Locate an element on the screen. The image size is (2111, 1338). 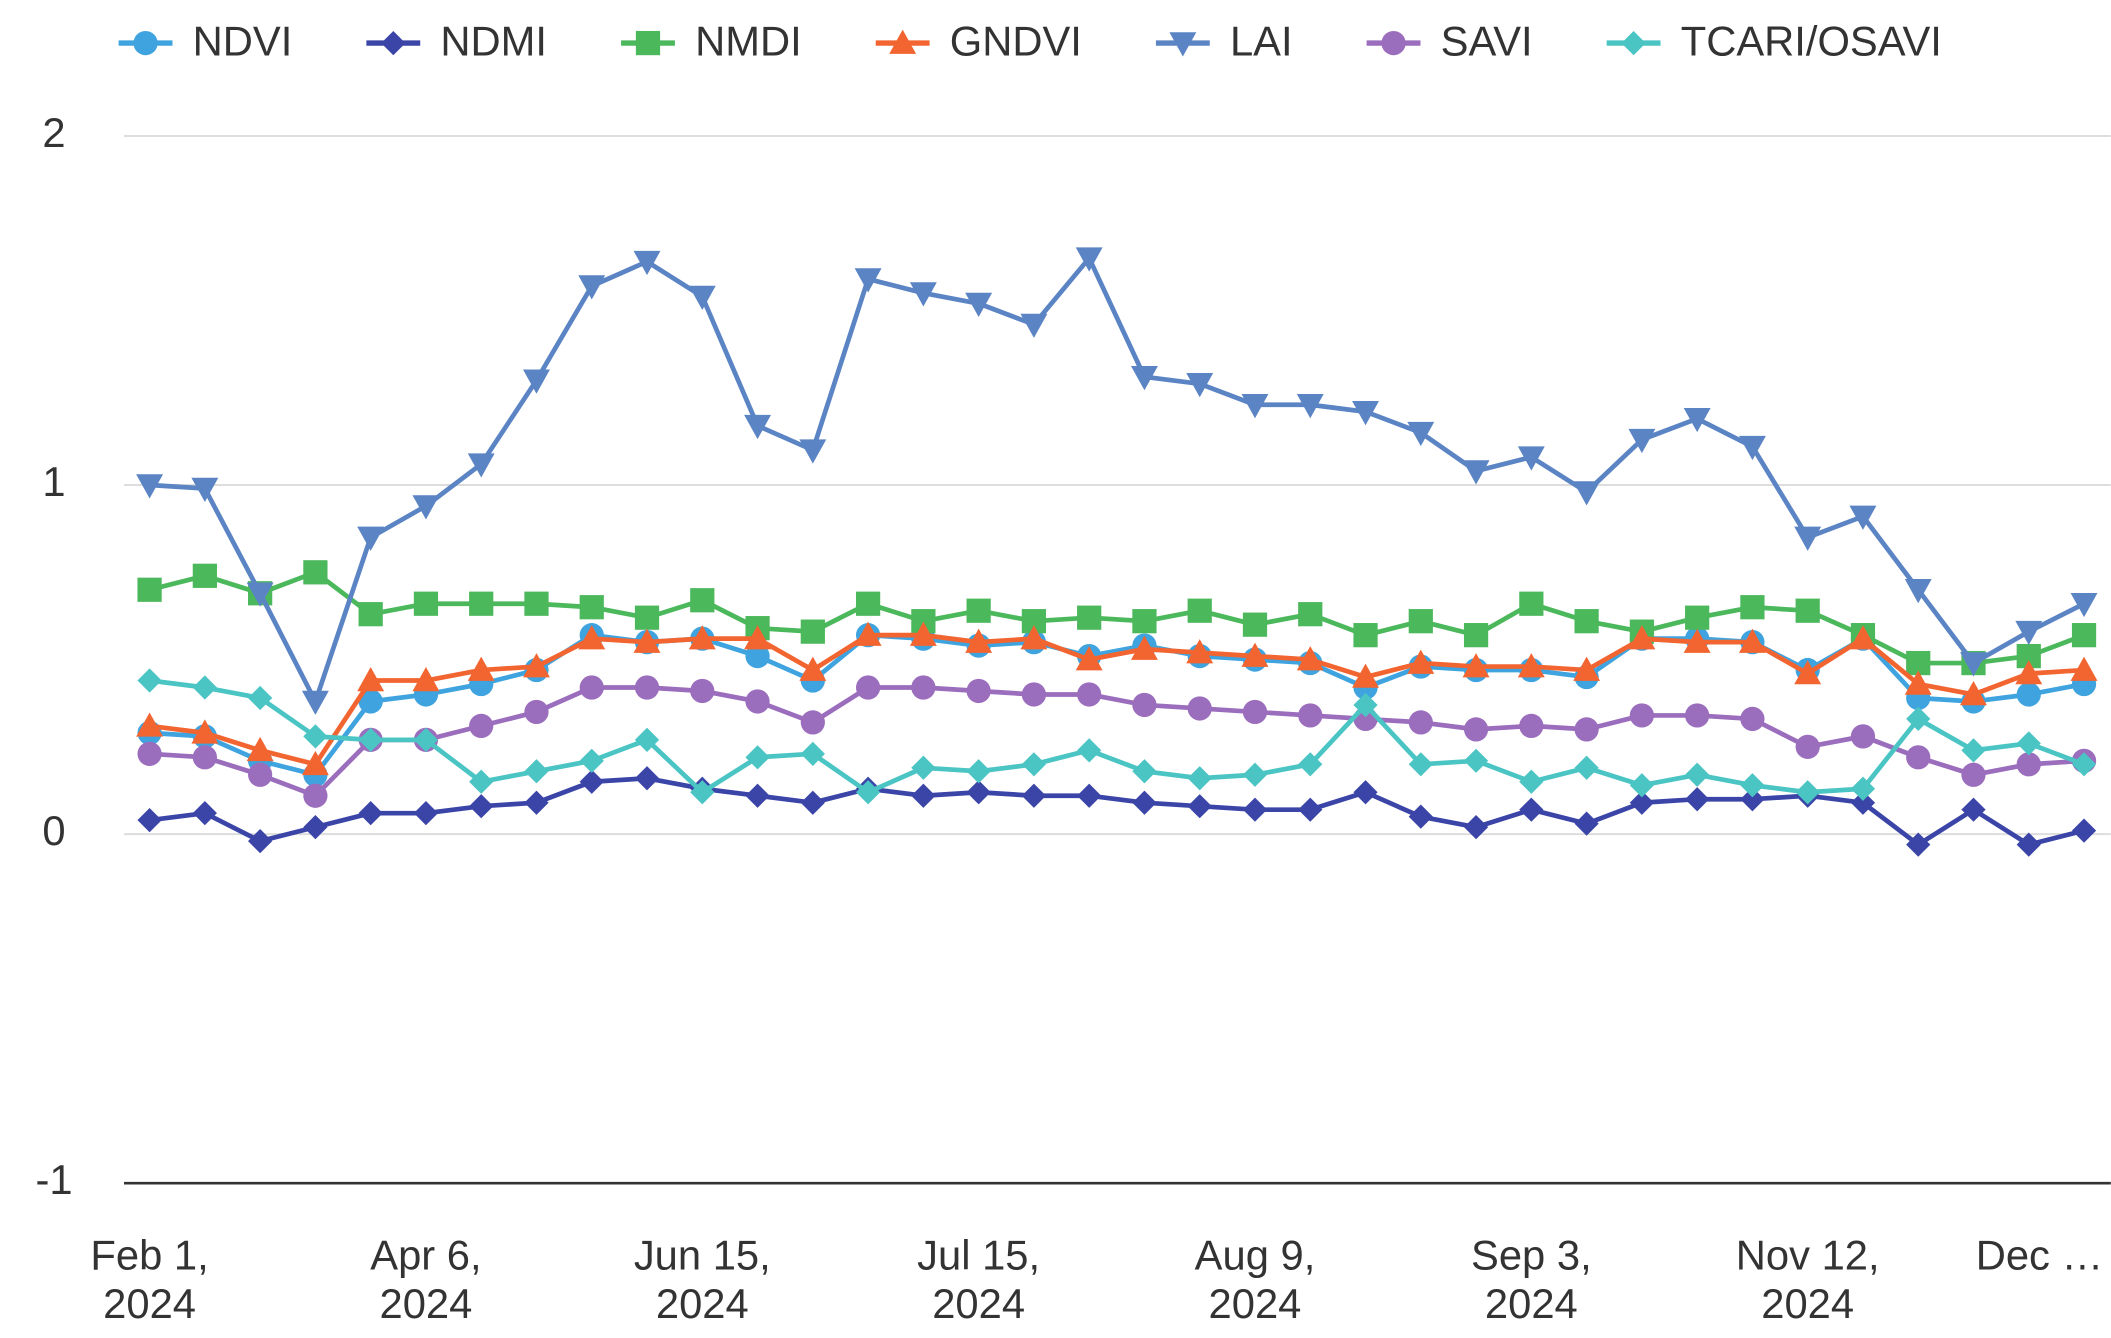
x-tick-label-box: Aug 9, 2024 is located at coordinates (1255, 1280).